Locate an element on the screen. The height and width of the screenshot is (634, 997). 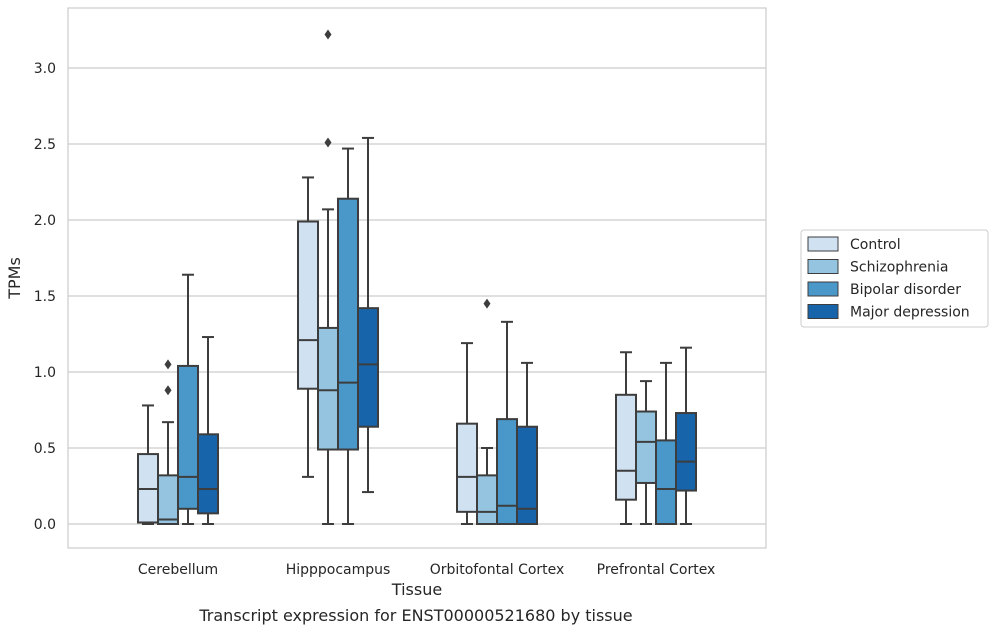
y-tick-label: 2.5 is located at coordinates (45, 145).